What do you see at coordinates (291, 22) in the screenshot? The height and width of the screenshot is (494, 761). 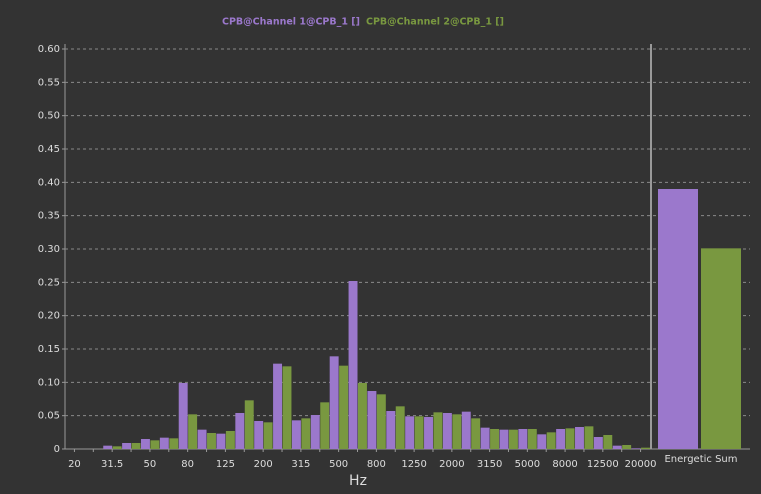 I see `legend-entry: CPB@Channel 1@CPB_1 []` at bounding box center [291, 22].